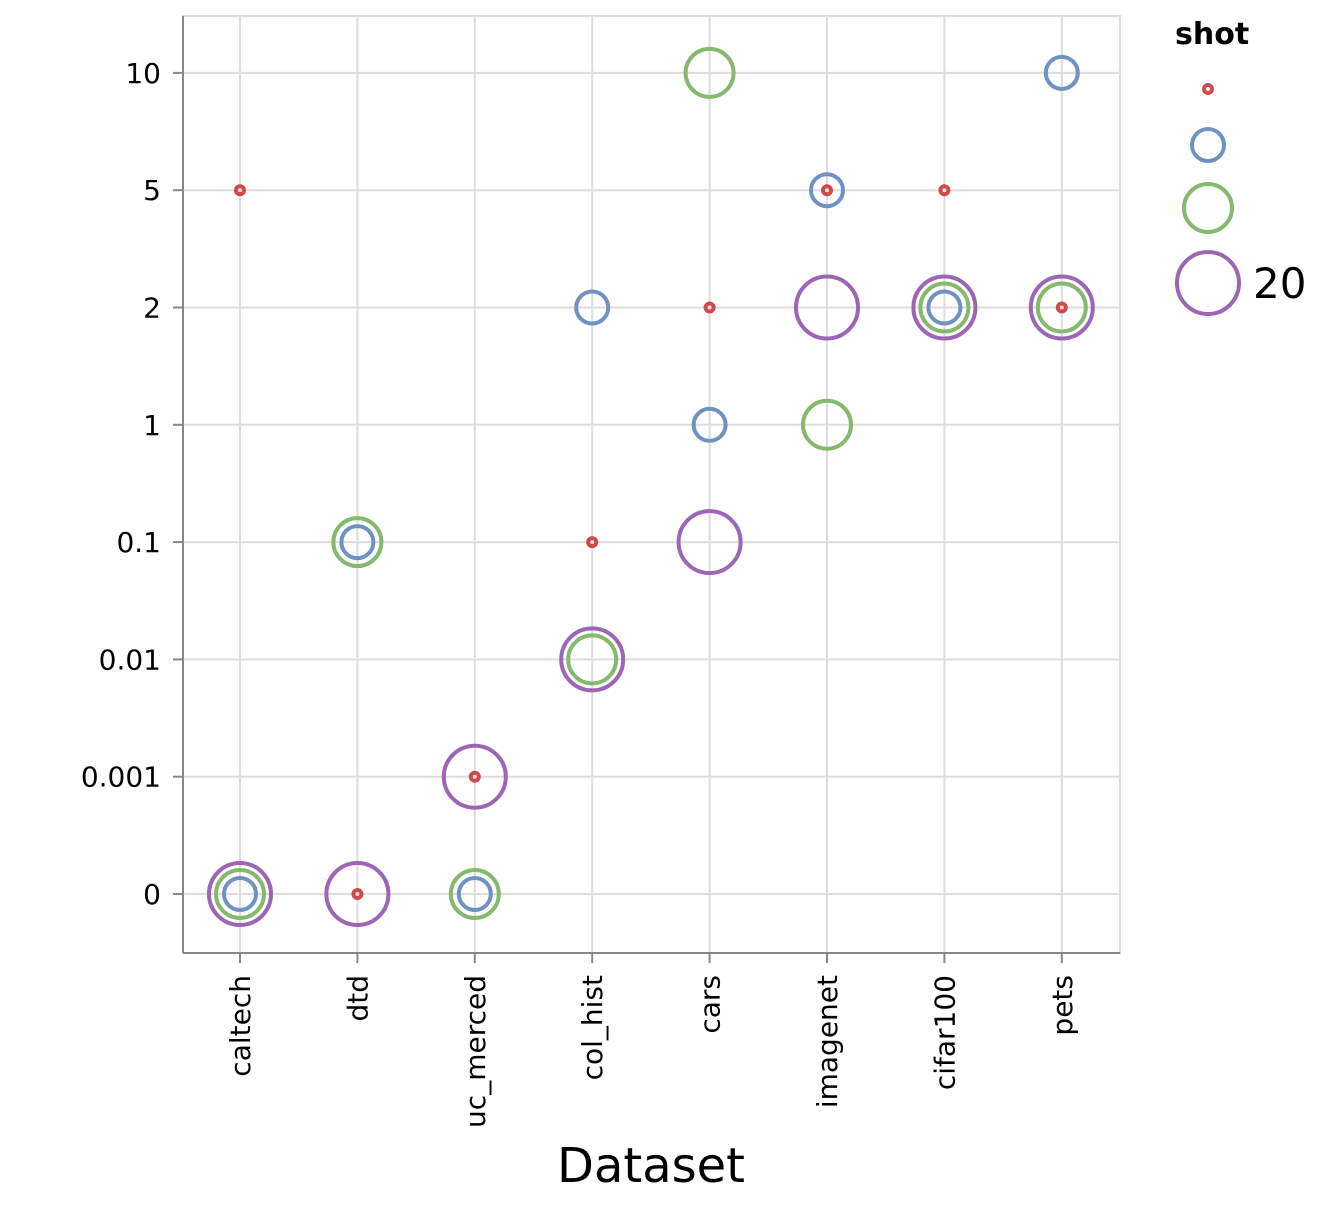 This screenshot has width=1321, height=1209. What do you see at coordinates (143, 73) in the screenshot?
I see `y-tick-label: 10` at bounding box center [143, 73].